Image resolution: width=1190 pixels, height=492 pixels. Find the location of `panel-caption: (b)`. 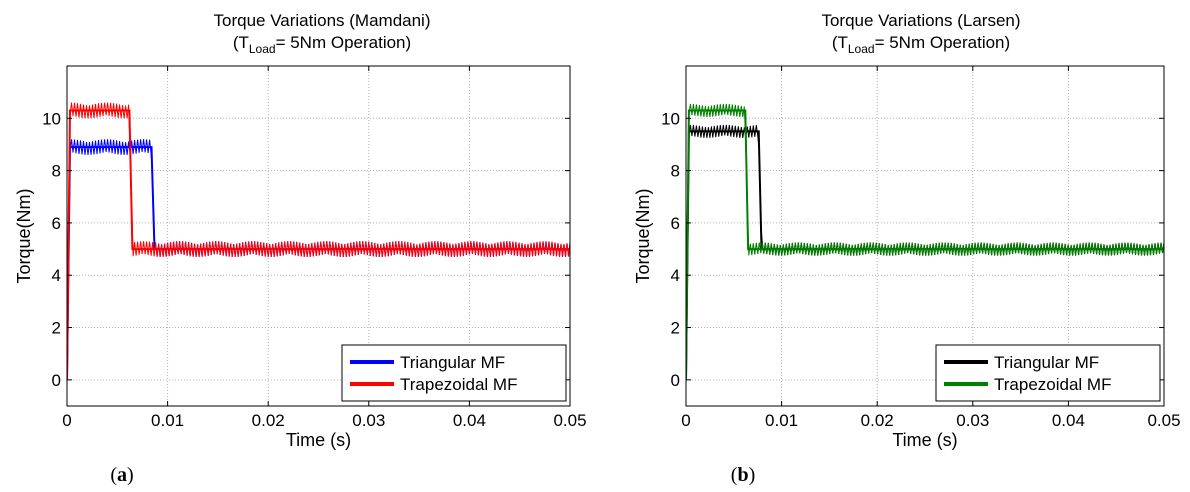

panel-caption: (b) is located at coordinates (743, 475).